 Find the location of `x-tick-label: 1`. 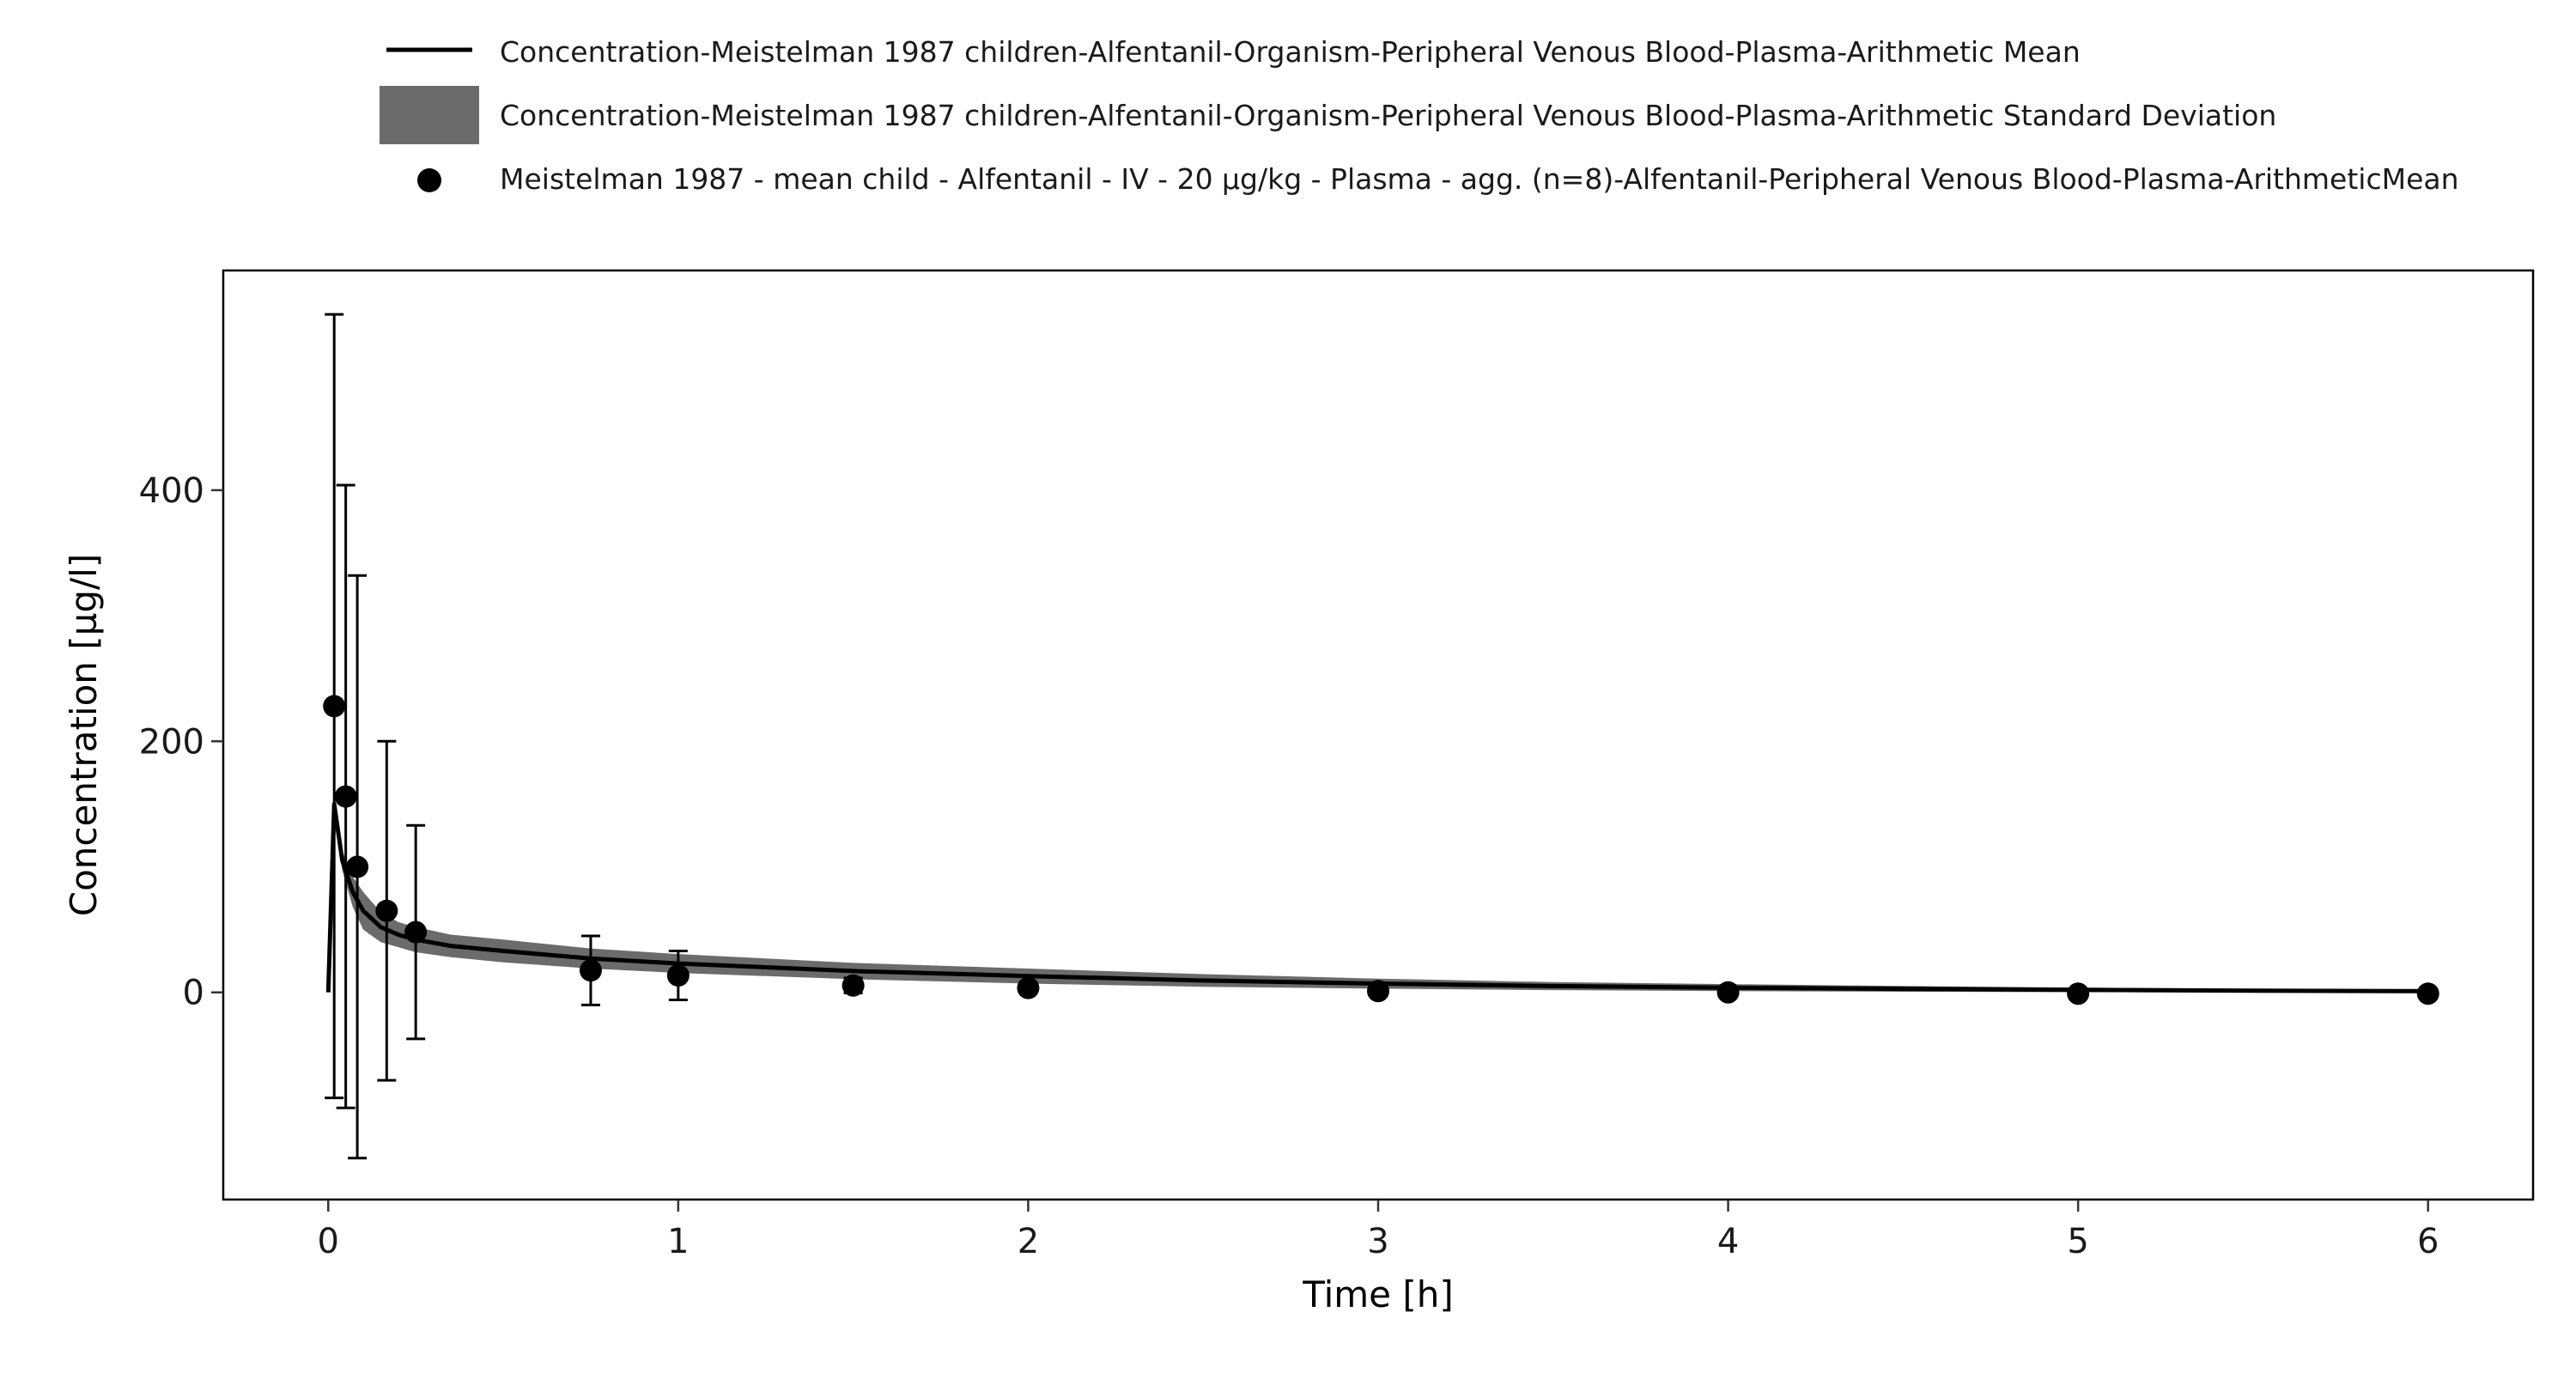

x-tick-label: 1 is located at coordinates (678, 1241).